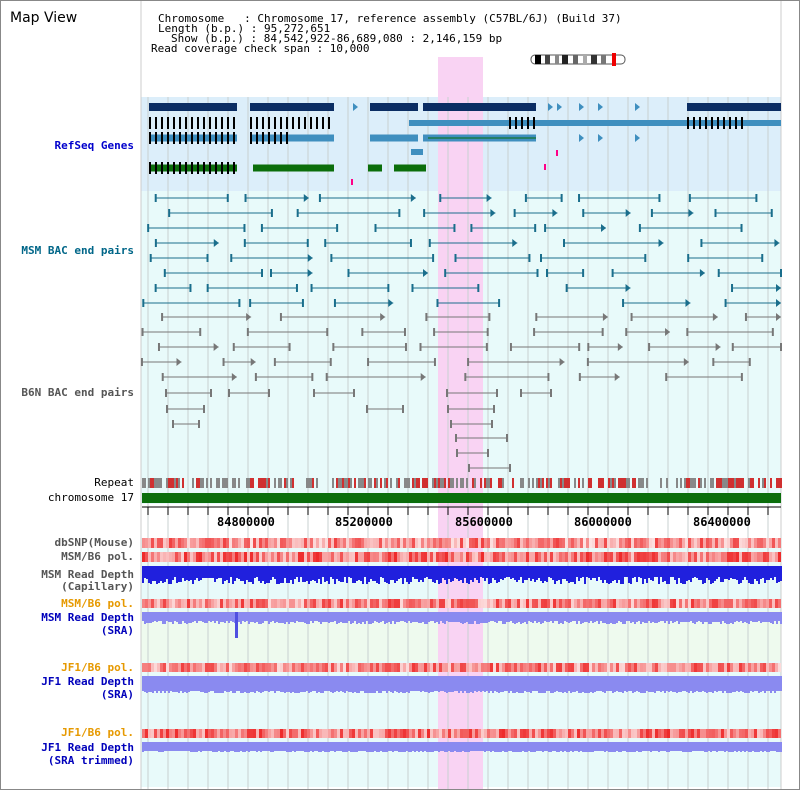 This screenshot has width=800, height=790. I want to click on track-label-repeat: Repeat, so click(114, 482).